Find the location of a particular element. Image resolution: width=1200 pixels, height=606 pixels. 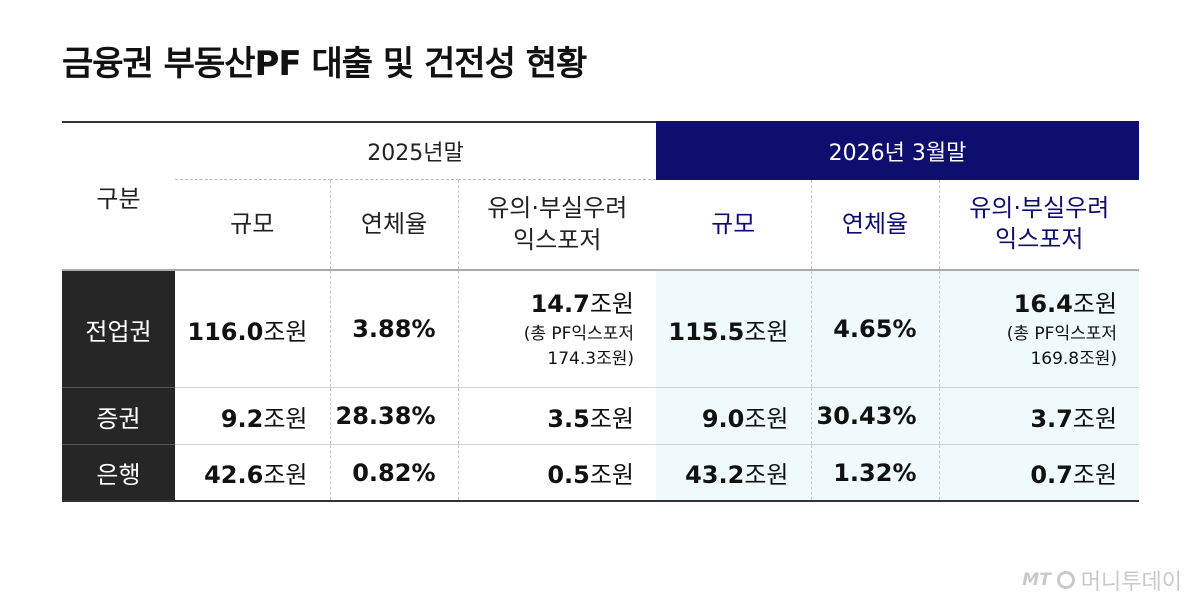

header-period-2025: 2025년말 is located at coordinates (415, 150).